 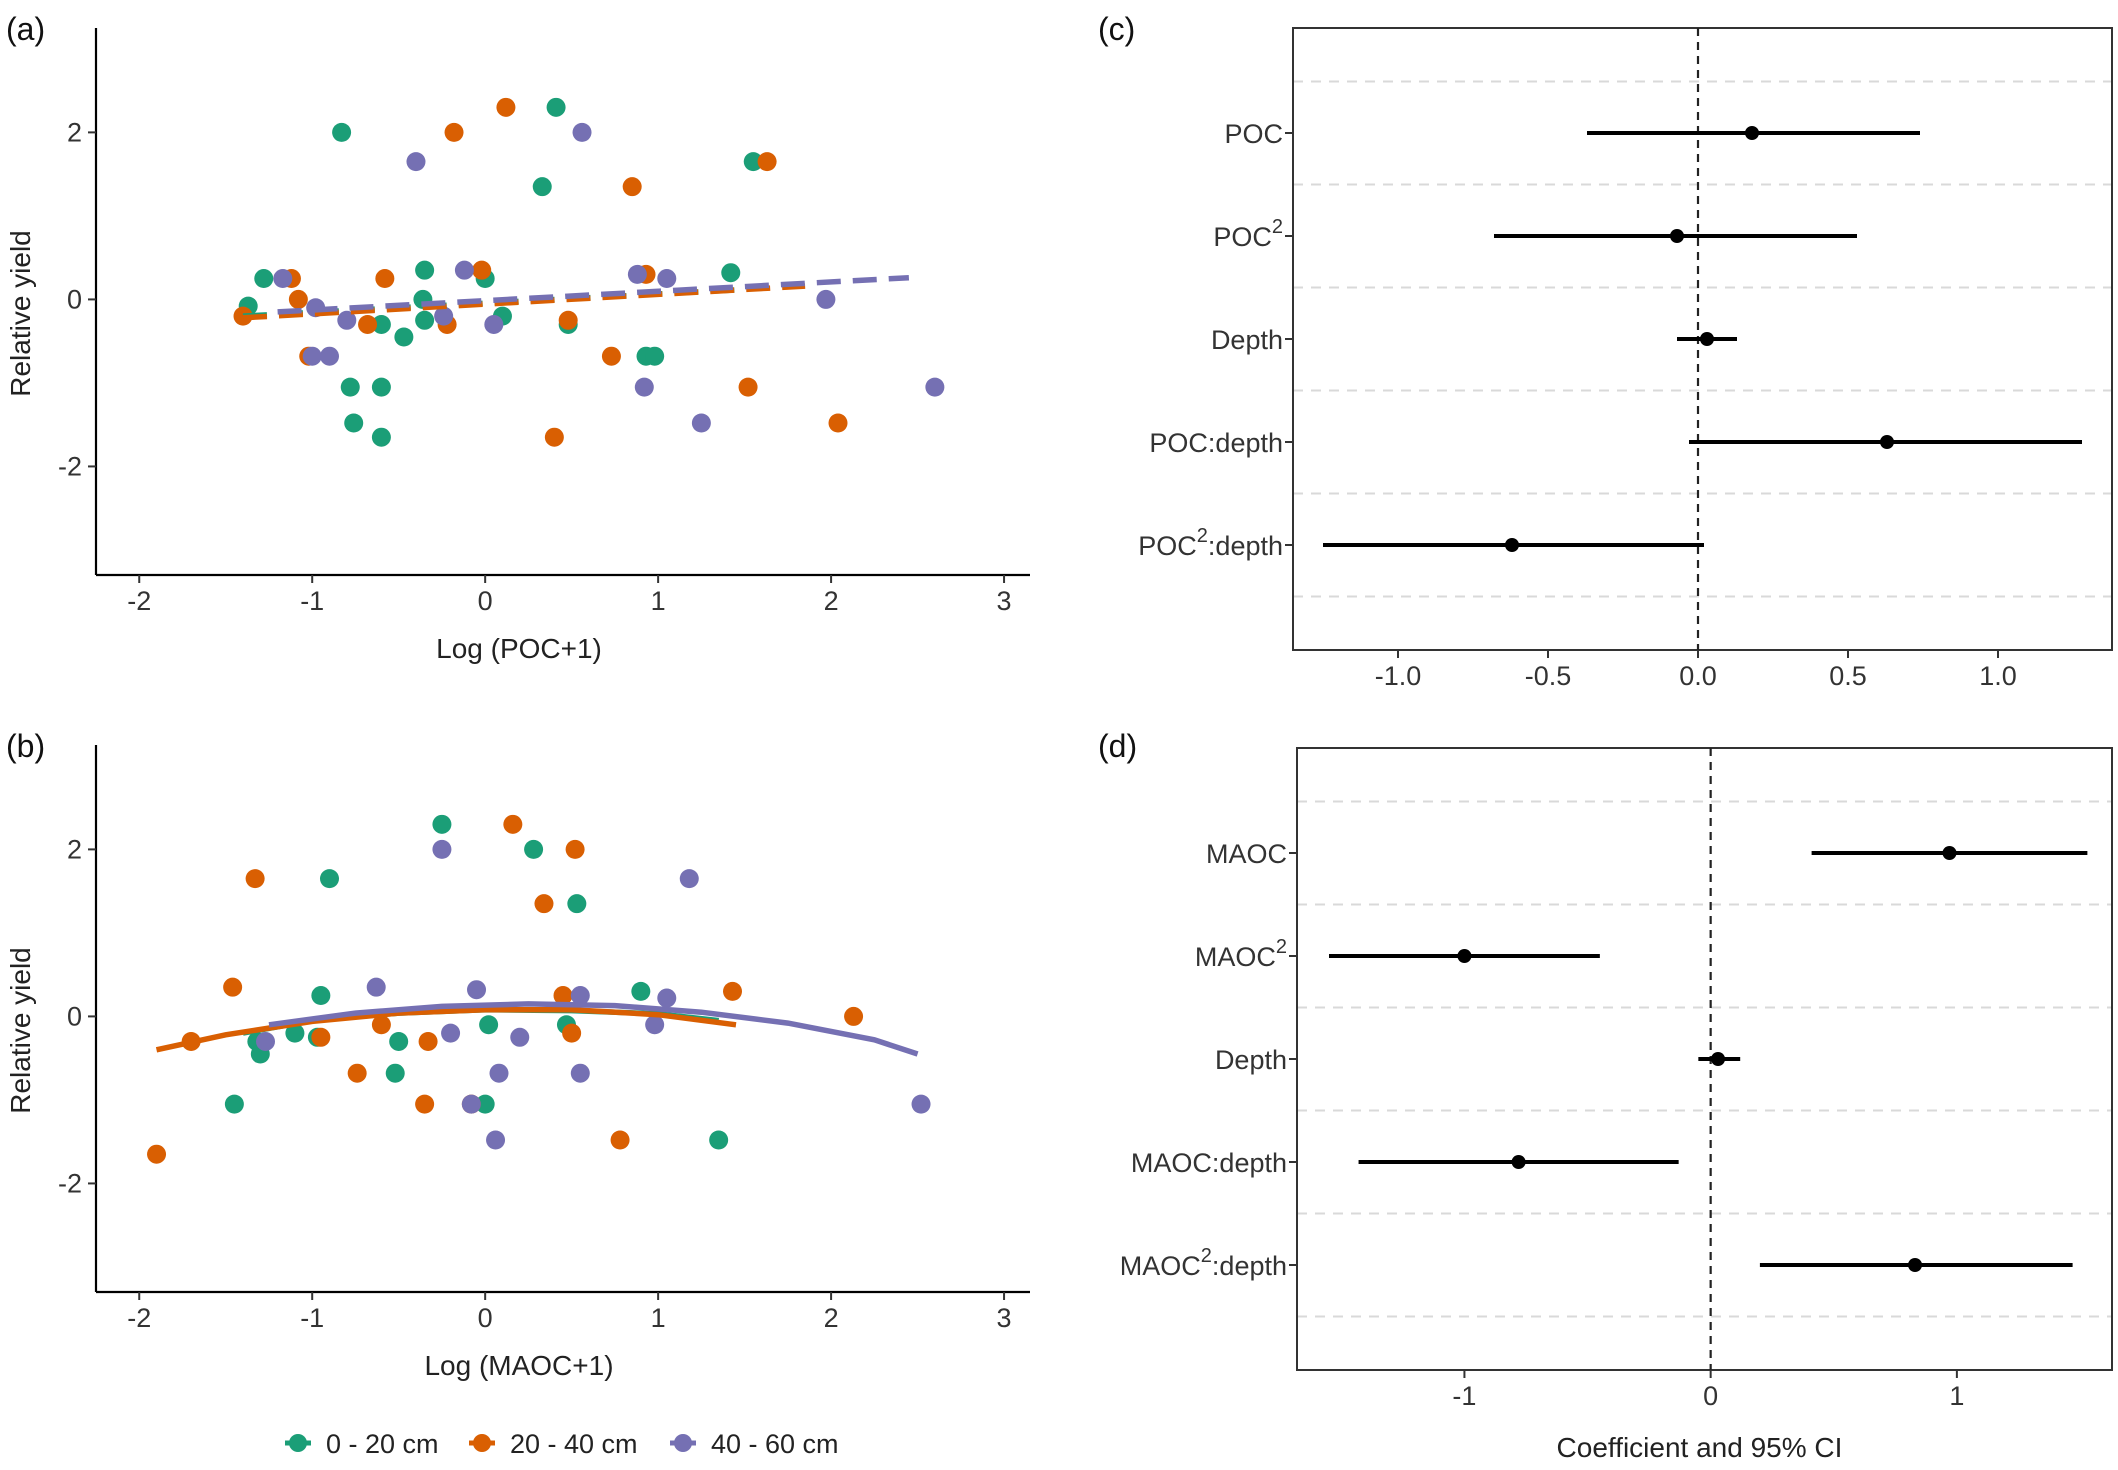 What do you see at coordinates (1248, 234) in the screenshot?
I see `term-label: POC2` at bounding box center [1248, 234].